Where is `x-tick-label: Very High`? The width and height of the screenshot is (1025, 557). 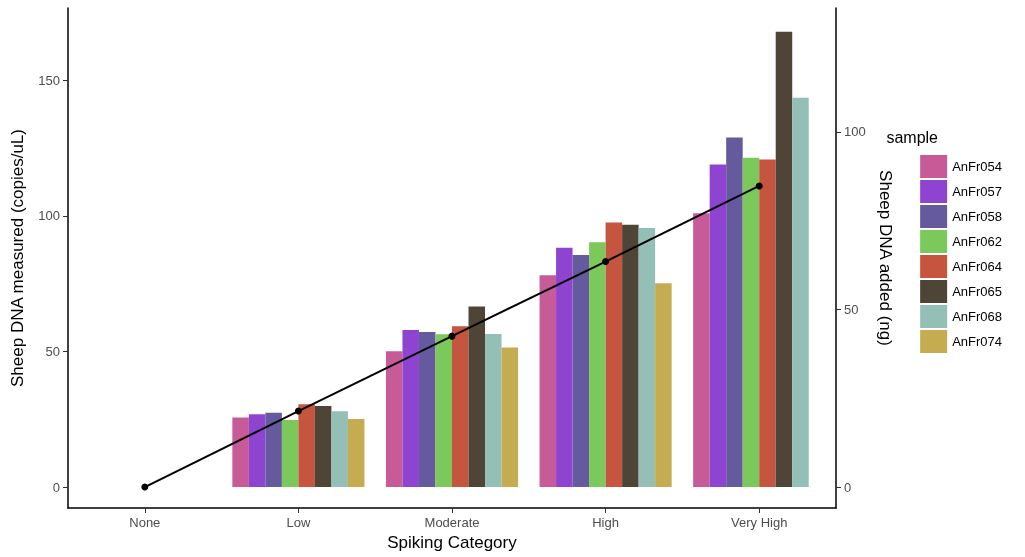 x-tick-label: Very High is located at coordinates (759, 522).